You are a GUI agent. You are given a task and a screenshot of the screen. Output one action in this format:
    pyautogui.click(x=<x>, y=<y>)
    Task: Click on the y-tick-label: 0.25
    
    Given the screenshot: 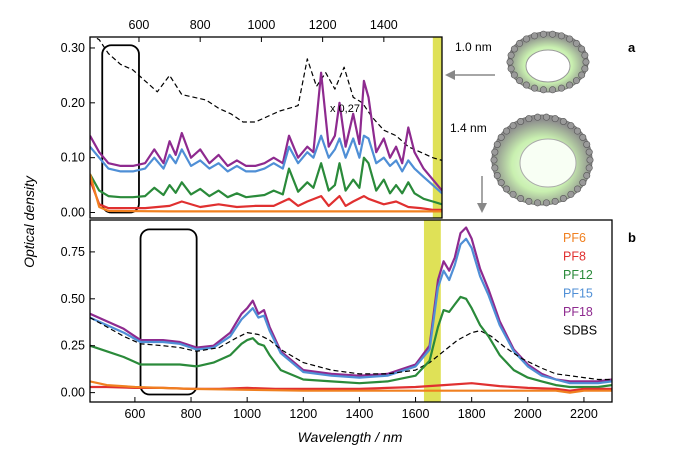 What is the action you would take?
    pyautogui.click(x=73, y=346)
    